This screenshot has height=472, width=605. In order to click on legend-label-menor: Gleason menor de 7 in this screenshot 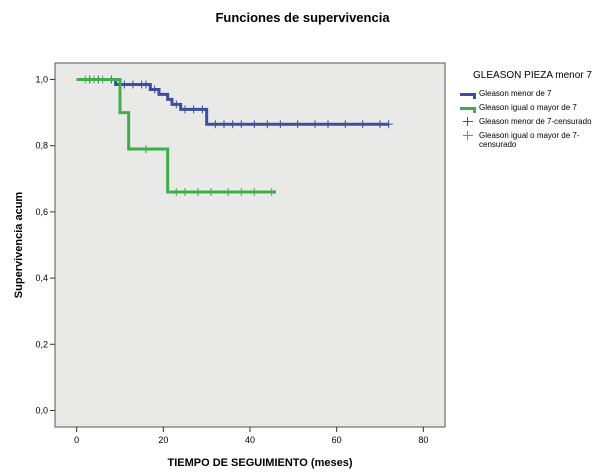, I will do `click(515, 93)`.